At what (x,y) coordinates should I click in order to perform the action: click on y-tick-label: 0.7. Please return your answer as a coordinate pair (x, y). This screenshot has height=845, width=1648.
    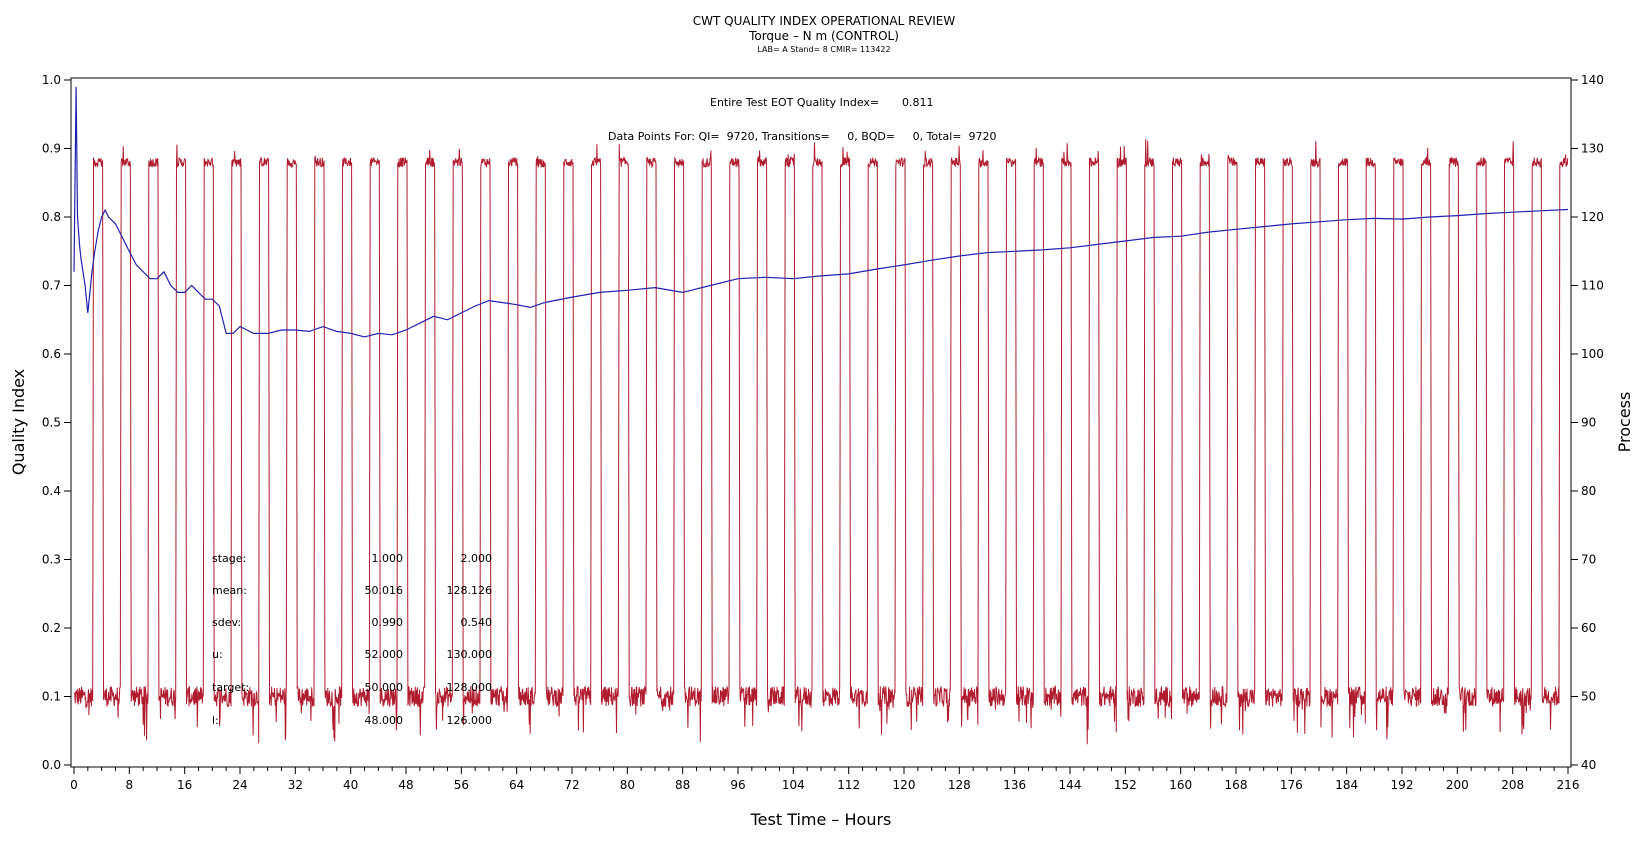
    Looking at the image, I should click on (51, 286).